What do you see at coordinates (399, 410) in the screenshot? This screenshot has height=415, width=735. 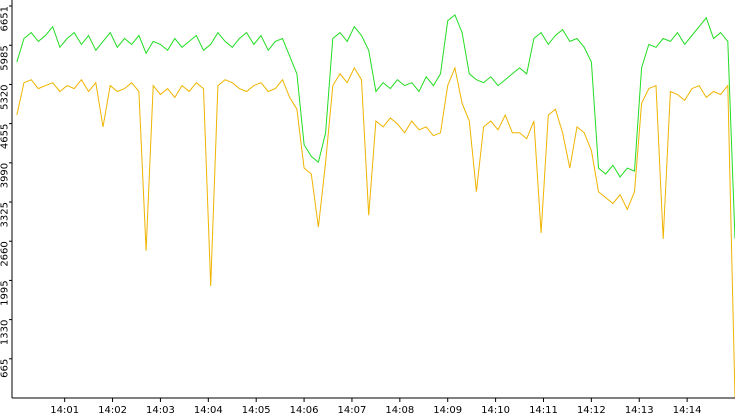 I see `x-tick-label: 14:08` at bounding box center [399, 410].